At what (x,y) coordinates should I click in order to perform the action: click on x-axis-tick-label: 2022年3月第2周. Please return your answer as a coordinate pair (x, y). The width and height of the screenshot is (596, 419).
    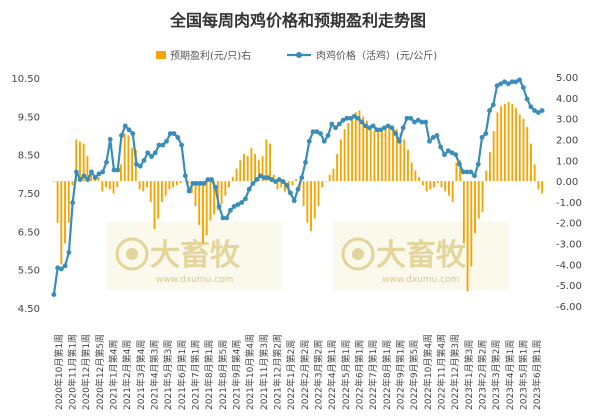
    Looking at the image, I should click on (319, 375).